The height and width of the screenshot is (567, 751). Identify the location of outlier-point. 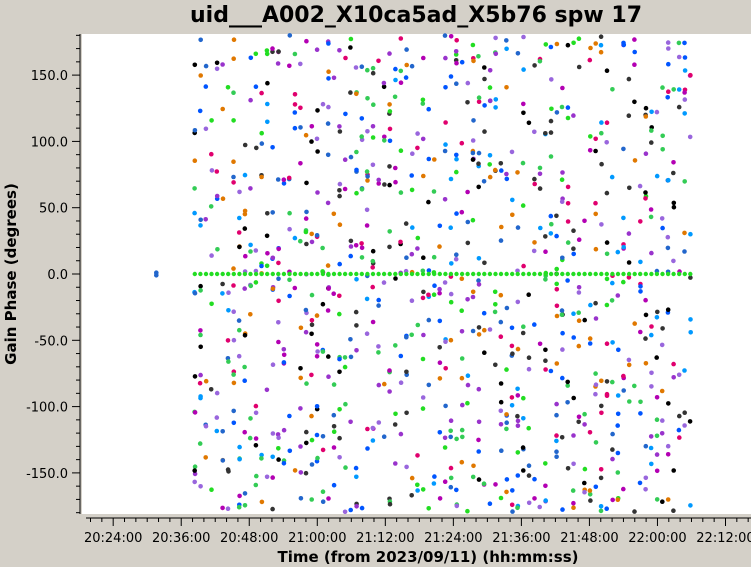
(156, 275).